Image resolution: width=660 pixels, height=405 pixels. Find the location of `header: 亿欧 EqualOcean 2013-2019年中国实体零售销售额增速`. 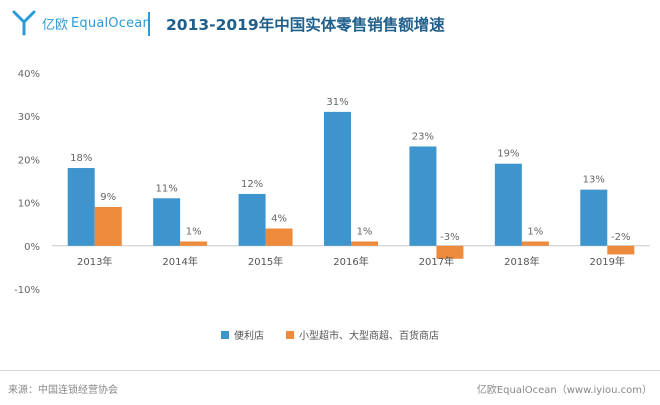

header: 亿欧 EqualOcean 2013-2019年中国实体零售销售额增速 is located at coordinates (330, 28).